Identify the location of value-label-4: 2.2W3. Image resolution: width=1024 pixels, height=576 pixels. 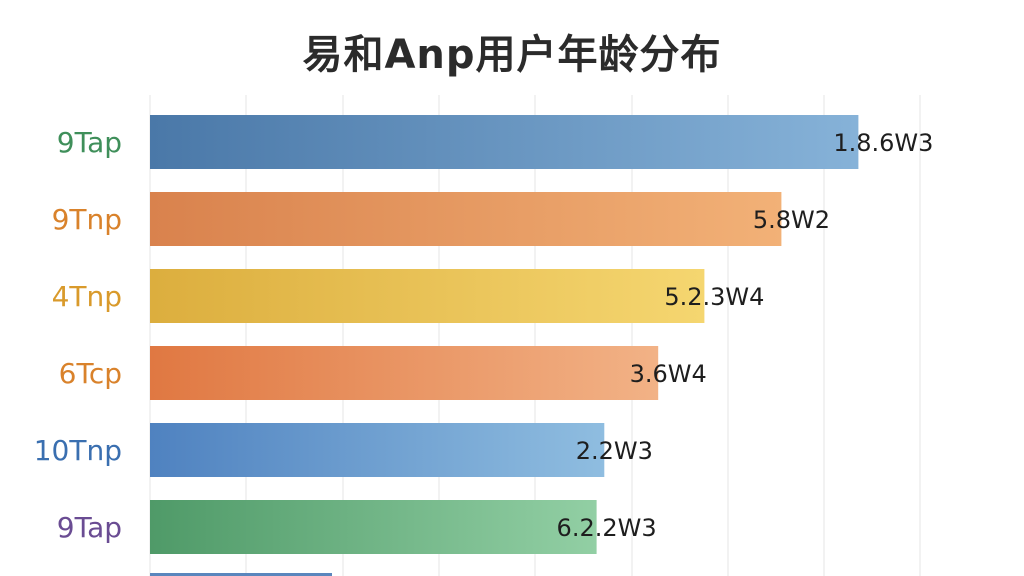
(614, 451).